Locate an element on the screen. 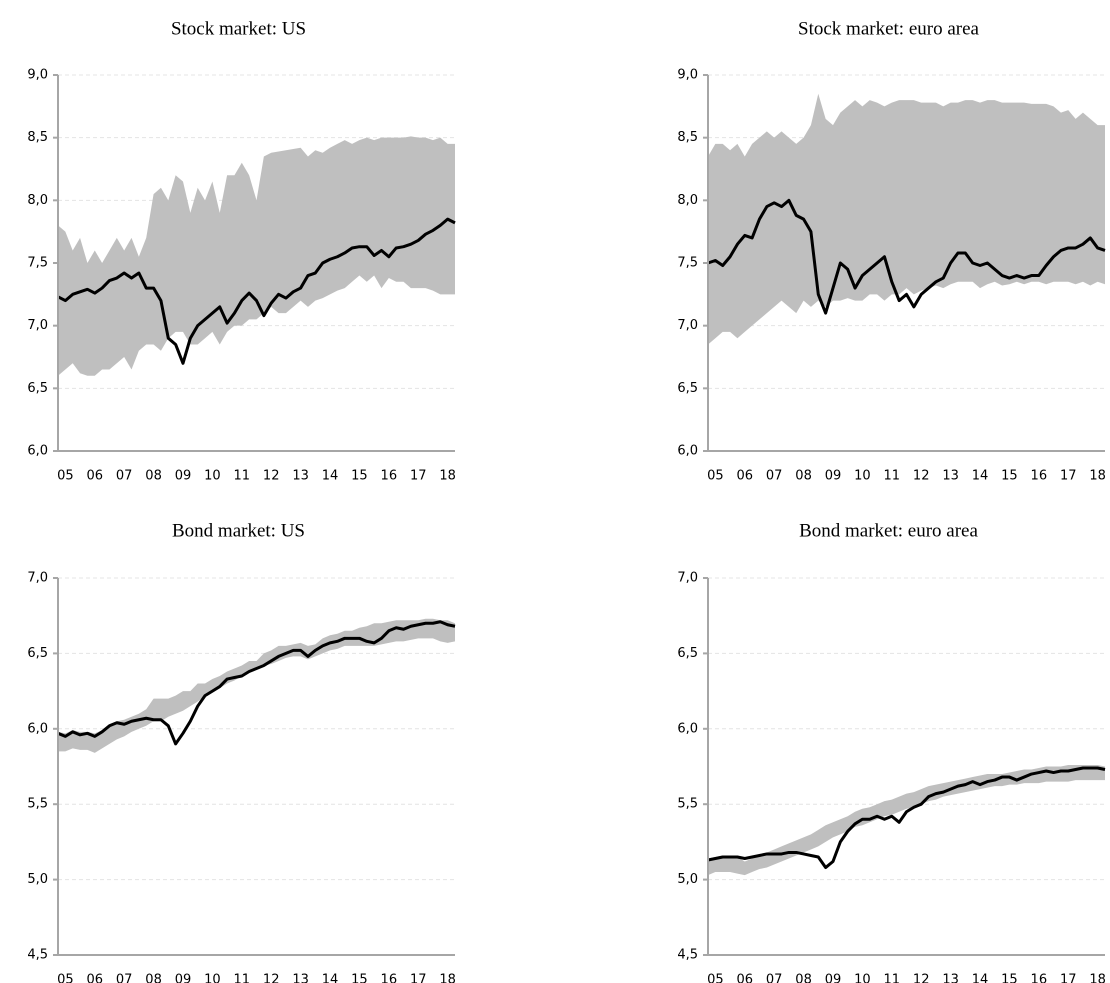 This screenshot has width=1110, height=983. chart-title: Bond market: US is located at coordinates (238, 530).